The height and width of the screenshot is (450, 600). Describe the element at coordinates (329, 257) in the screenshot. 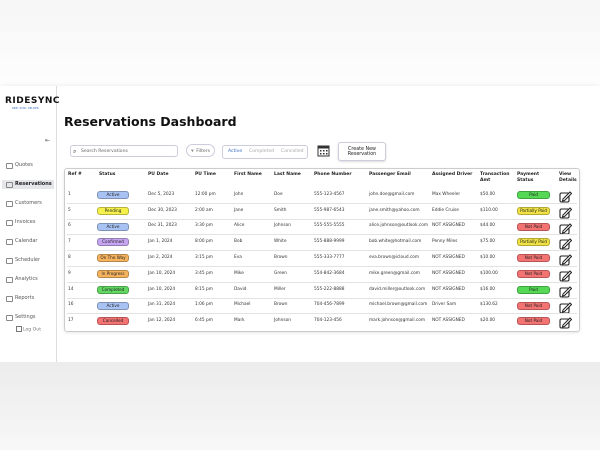

I see `cell: 555-333-7777` at that location.